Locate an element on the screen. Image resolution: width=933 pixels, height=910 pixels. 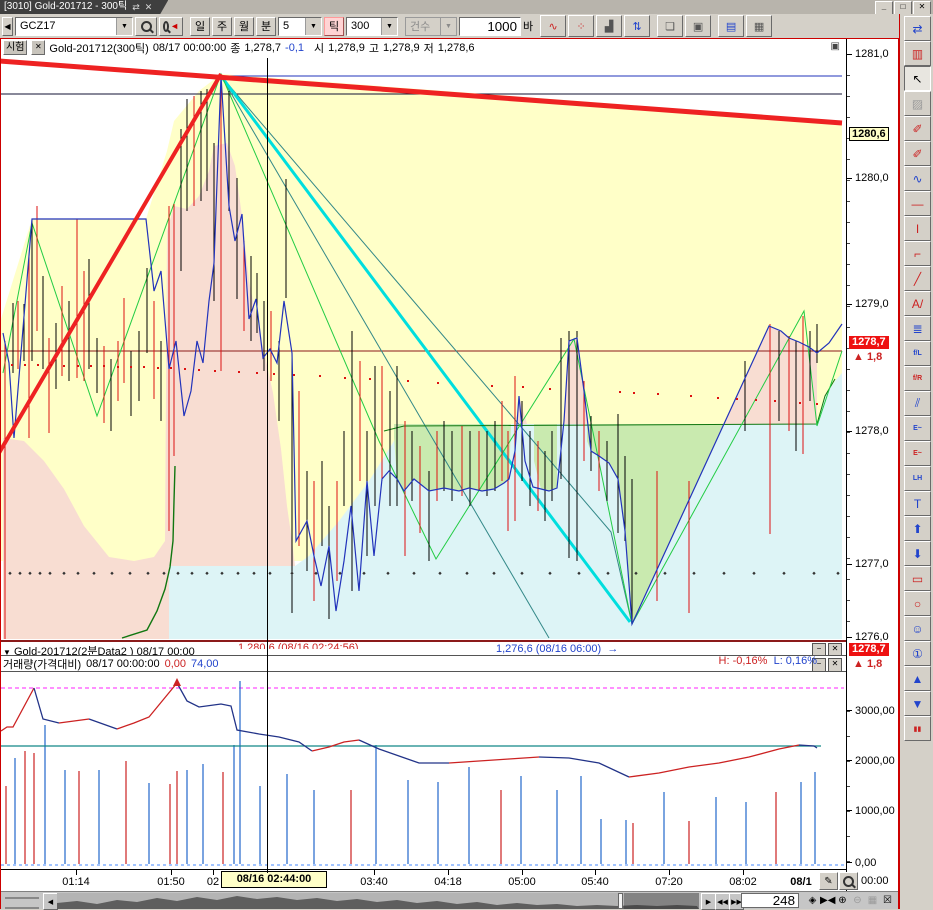
text-tool-button: T is located at coordinates (917, 503).